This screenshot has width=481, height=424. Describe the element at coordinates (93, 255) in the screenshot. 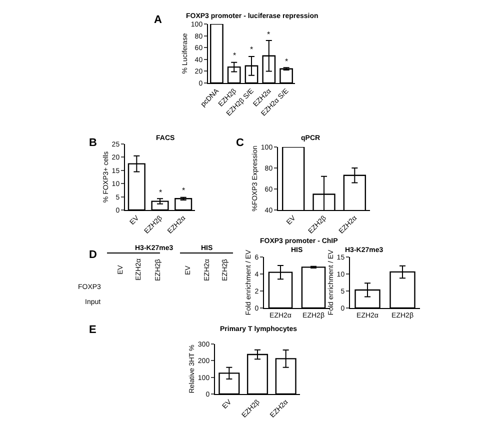

I see `text: D` at that location.